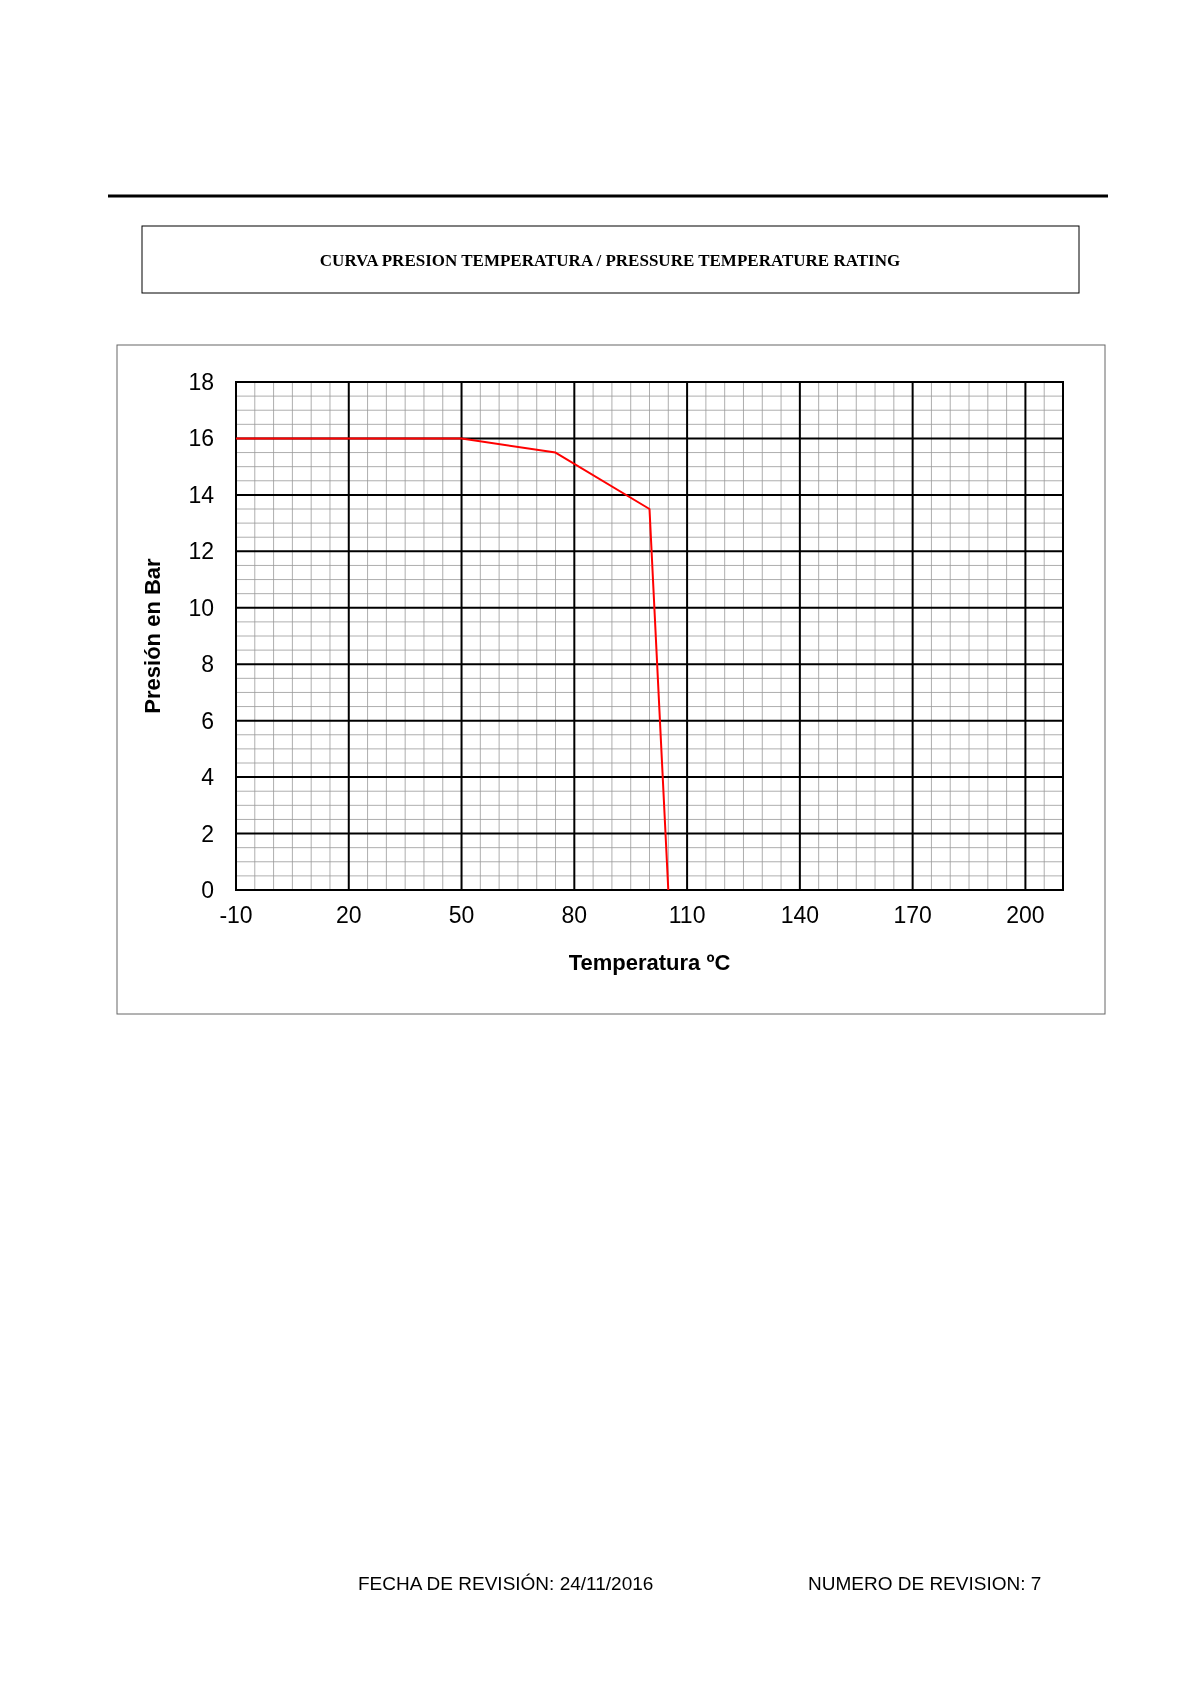 Image resolution: width=1190 pixels, height=1684 pixels. I want to click on y-tick-label: 18, so click(201, 382).